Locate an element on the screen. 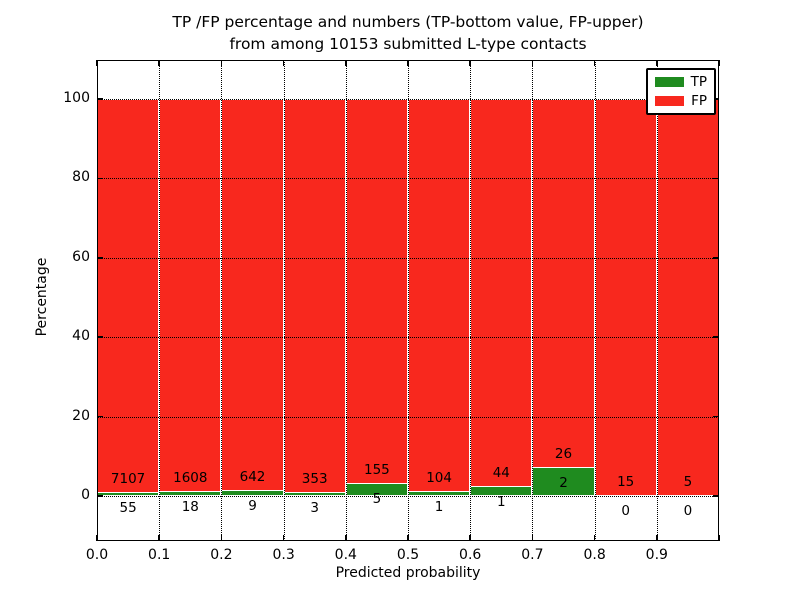  fp-count-label: 353 is located at coordinates (314, 478).